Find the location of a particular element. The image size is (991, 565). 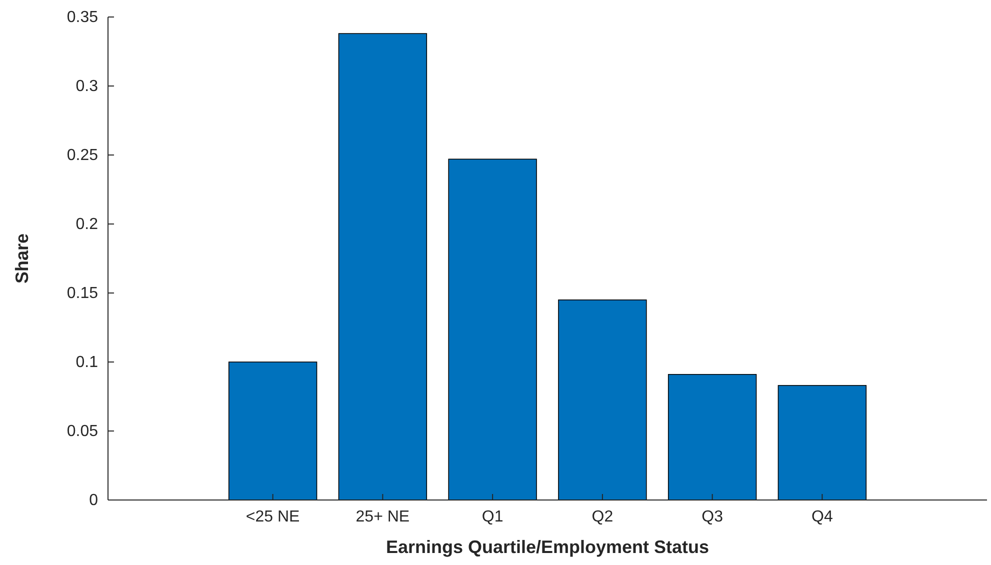

x-tick-label: <25 NE is located at coordinates (273, 517).